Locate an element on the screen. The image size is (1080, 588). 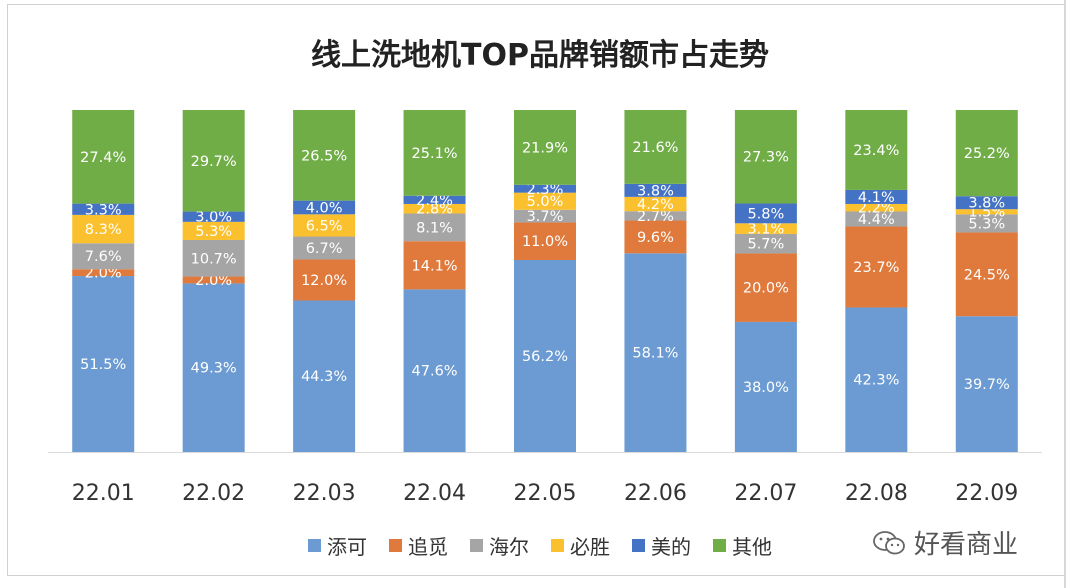
data-label: 20.0% is located at coordinates (766, 289).